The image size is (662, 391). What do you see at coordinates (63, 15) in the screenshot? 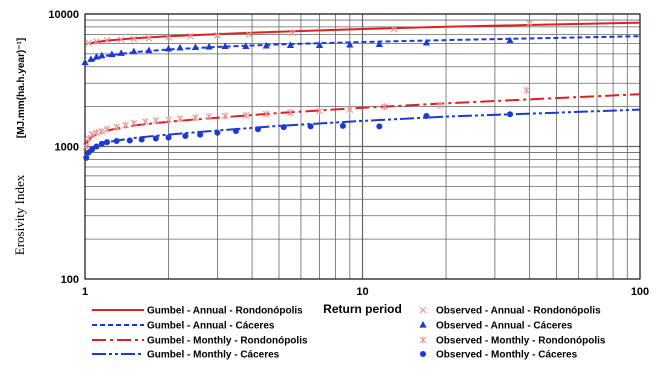
I see `y-tick-label: 10000` at bounding box center [63, 15].